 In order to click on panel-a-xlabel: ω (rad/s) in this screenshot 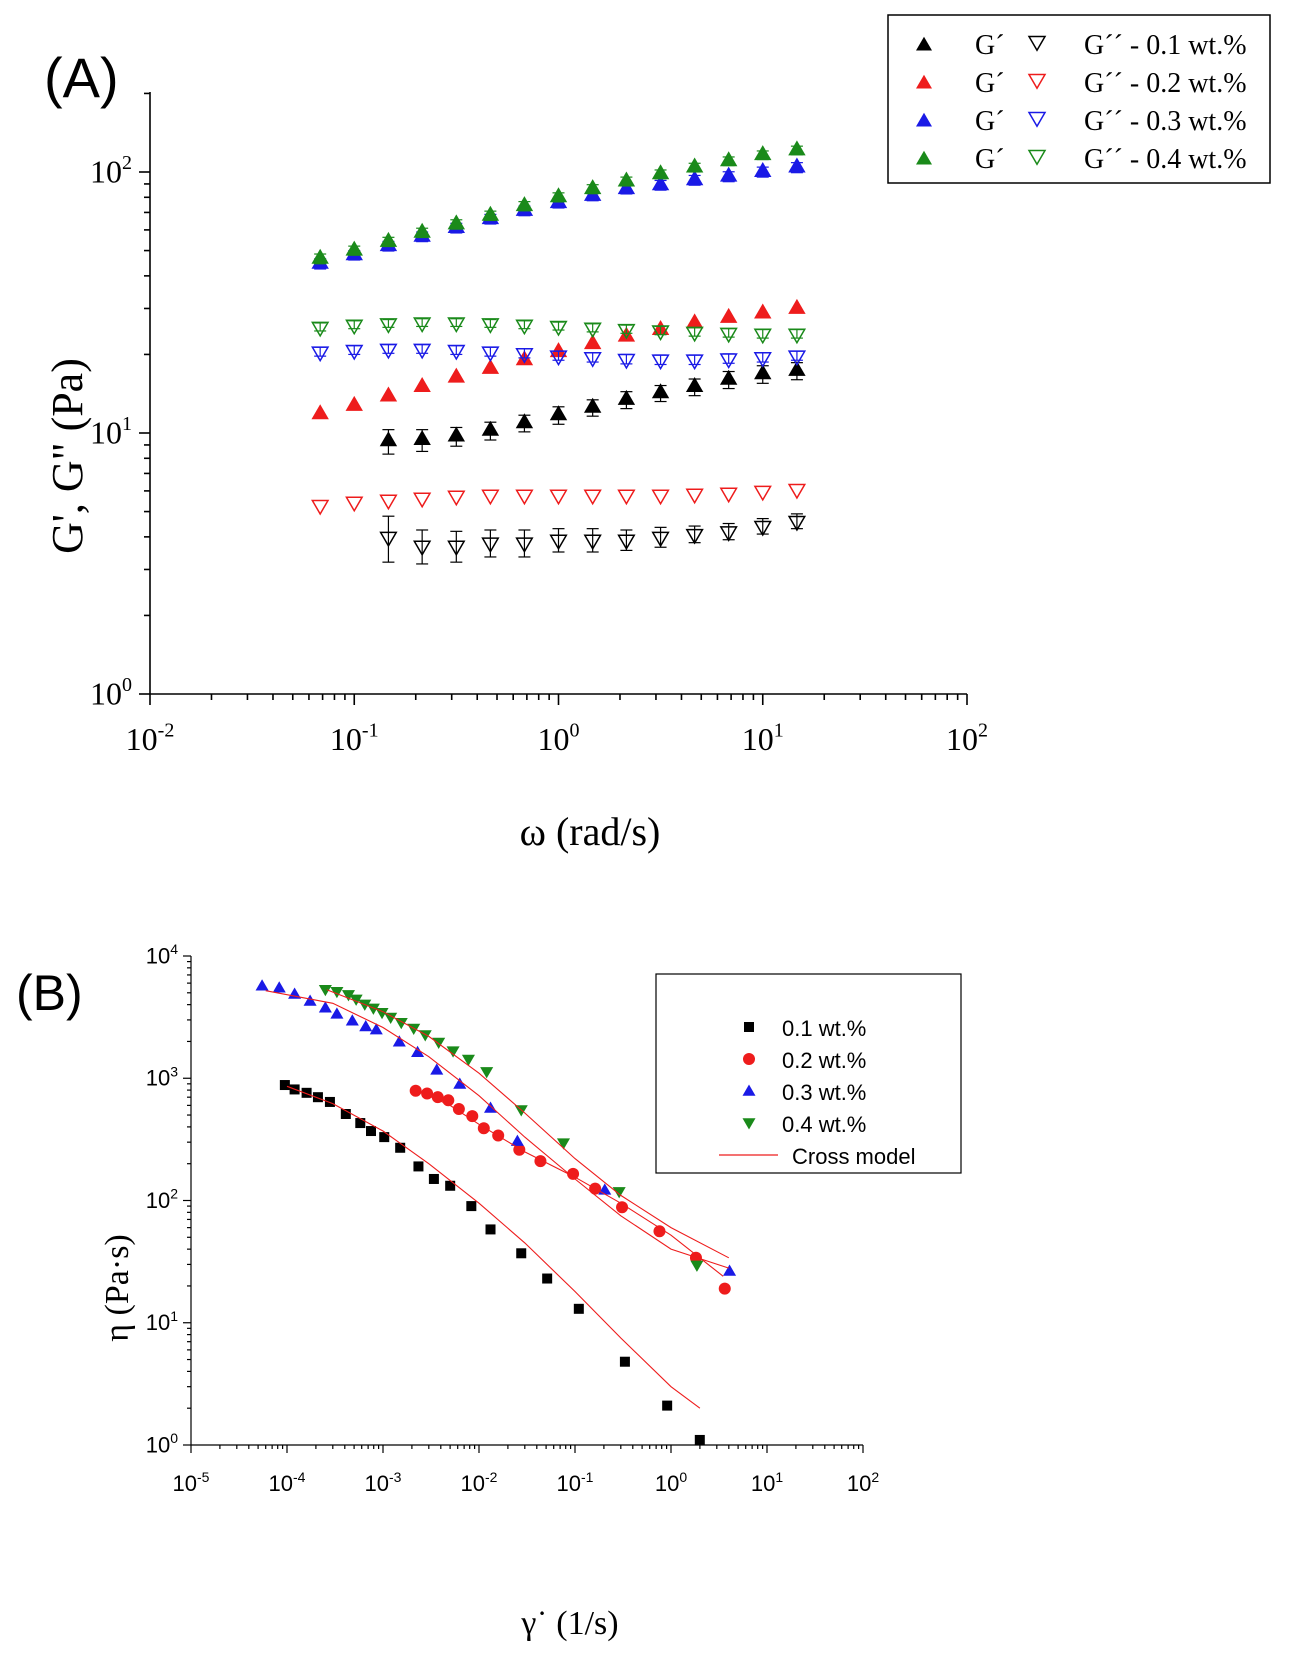, I will do `click(590, 831)`.